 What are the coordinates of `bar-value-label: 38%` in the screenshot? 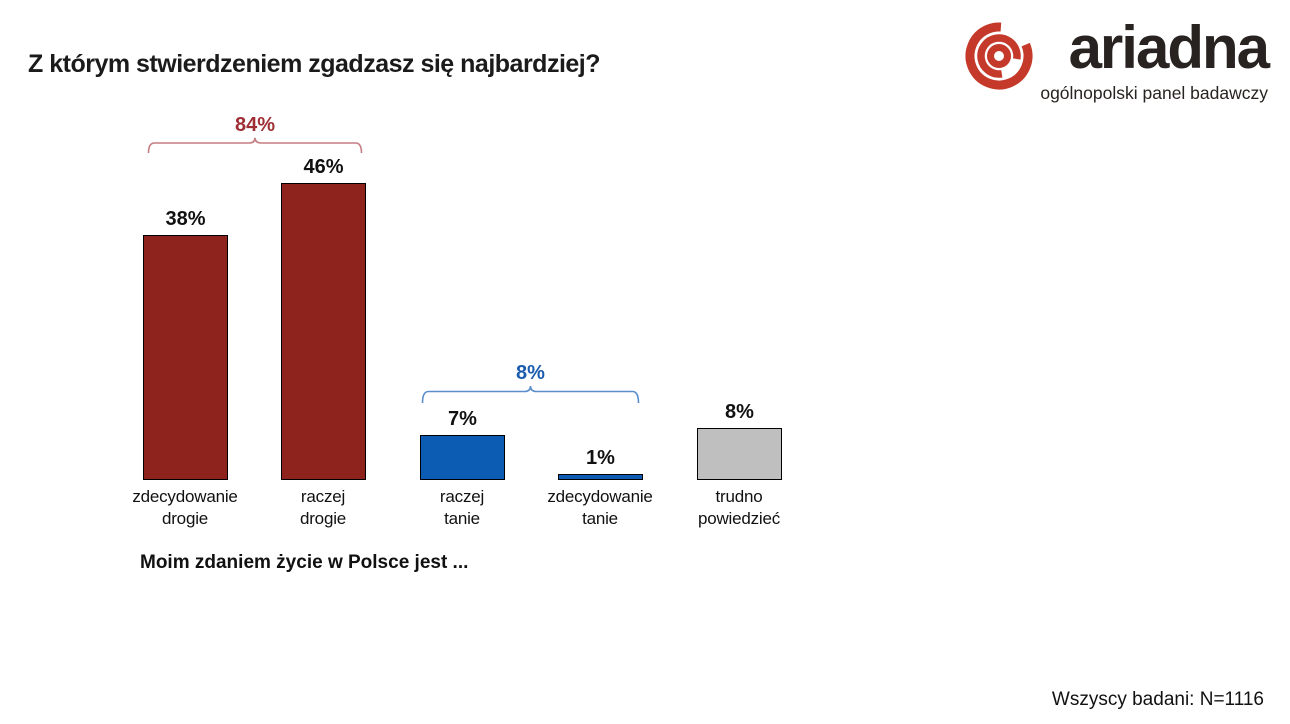 It's located at (185, 219).